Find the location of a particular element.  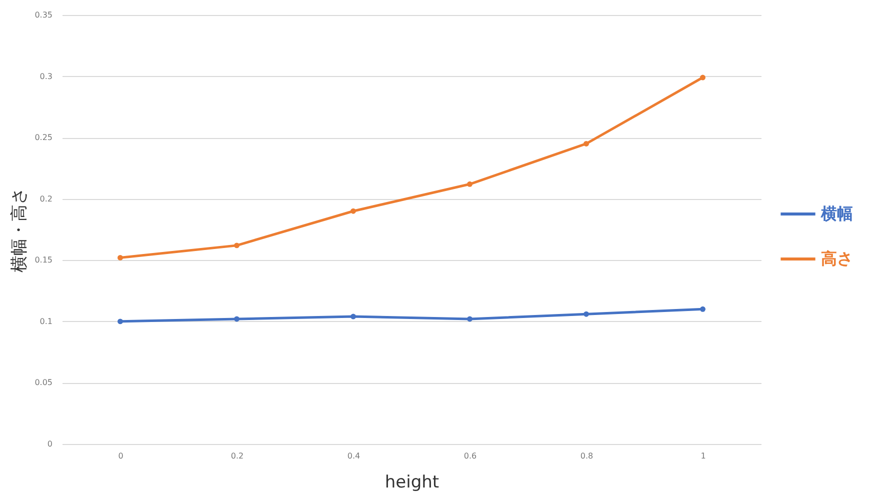

y-tick-label: 0.25 is located at coordinates (43, 137).